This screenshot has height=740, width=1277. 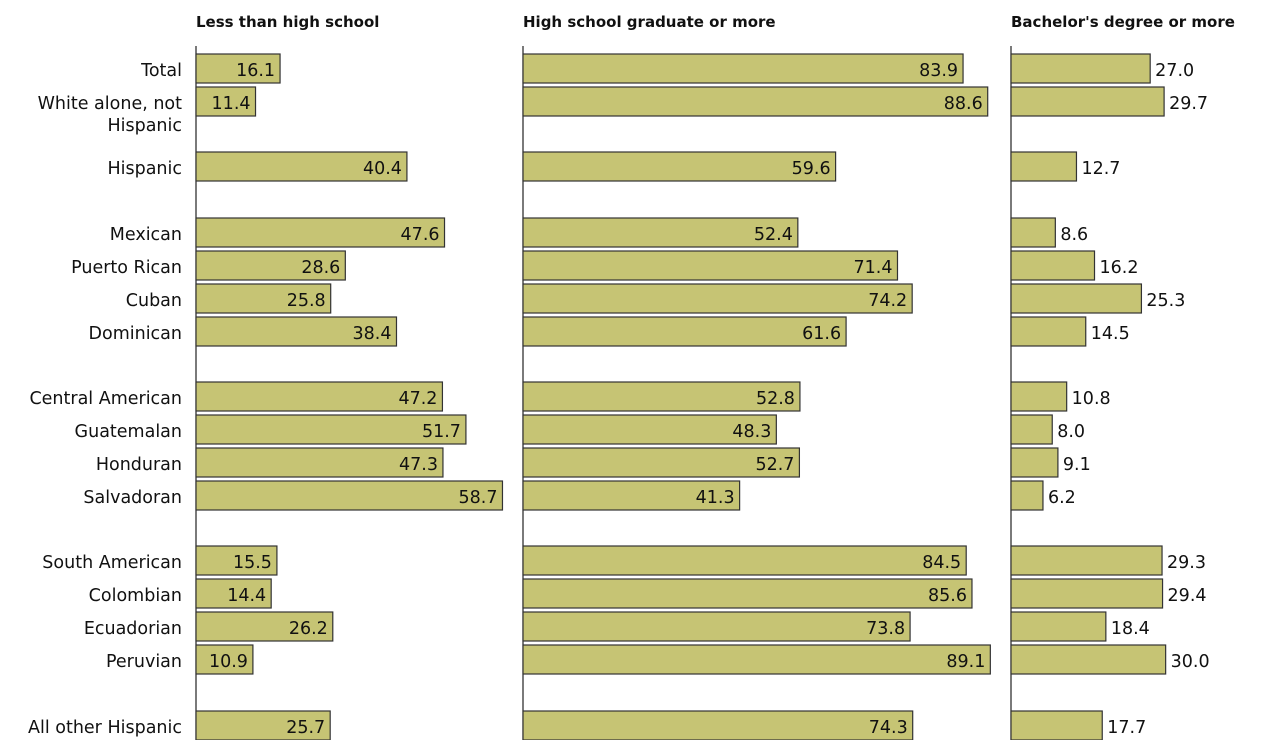 I want to click on data-label: 47.6, so click(x=420, y=235).